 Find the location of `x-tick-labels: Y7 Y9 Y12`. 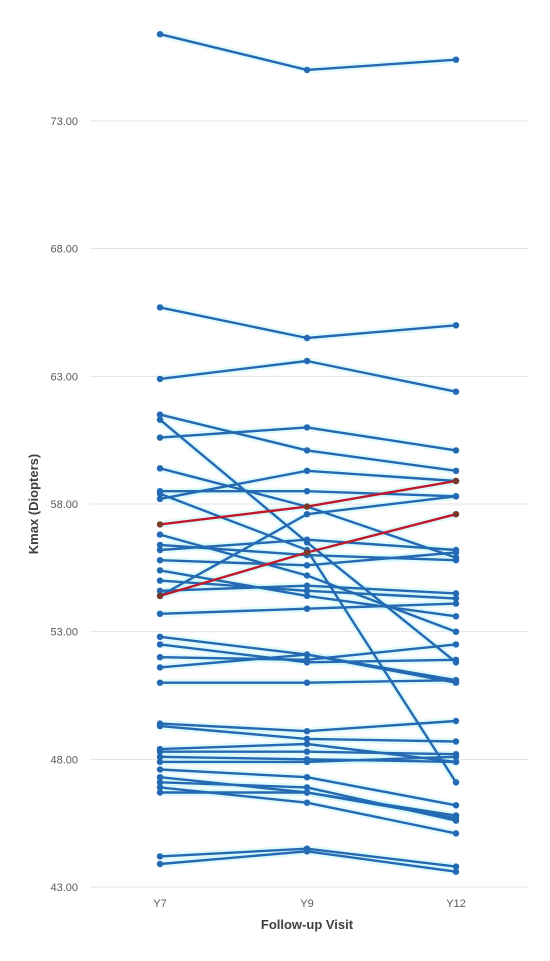

x-tick-labels: Y7 Y9 Y12 is located at coordinates (309, 904).